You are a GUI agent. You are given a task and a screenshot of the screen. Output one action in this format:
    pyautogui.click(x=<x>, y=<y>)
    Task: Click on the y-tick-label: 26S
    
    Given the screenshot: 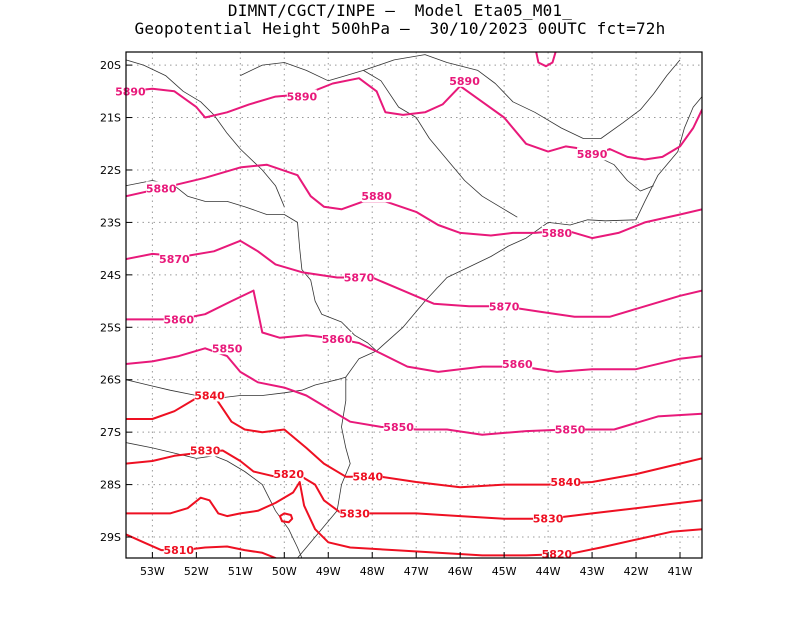 What is the action you would take?
    pyautogui.click(x=110, y=380)
    